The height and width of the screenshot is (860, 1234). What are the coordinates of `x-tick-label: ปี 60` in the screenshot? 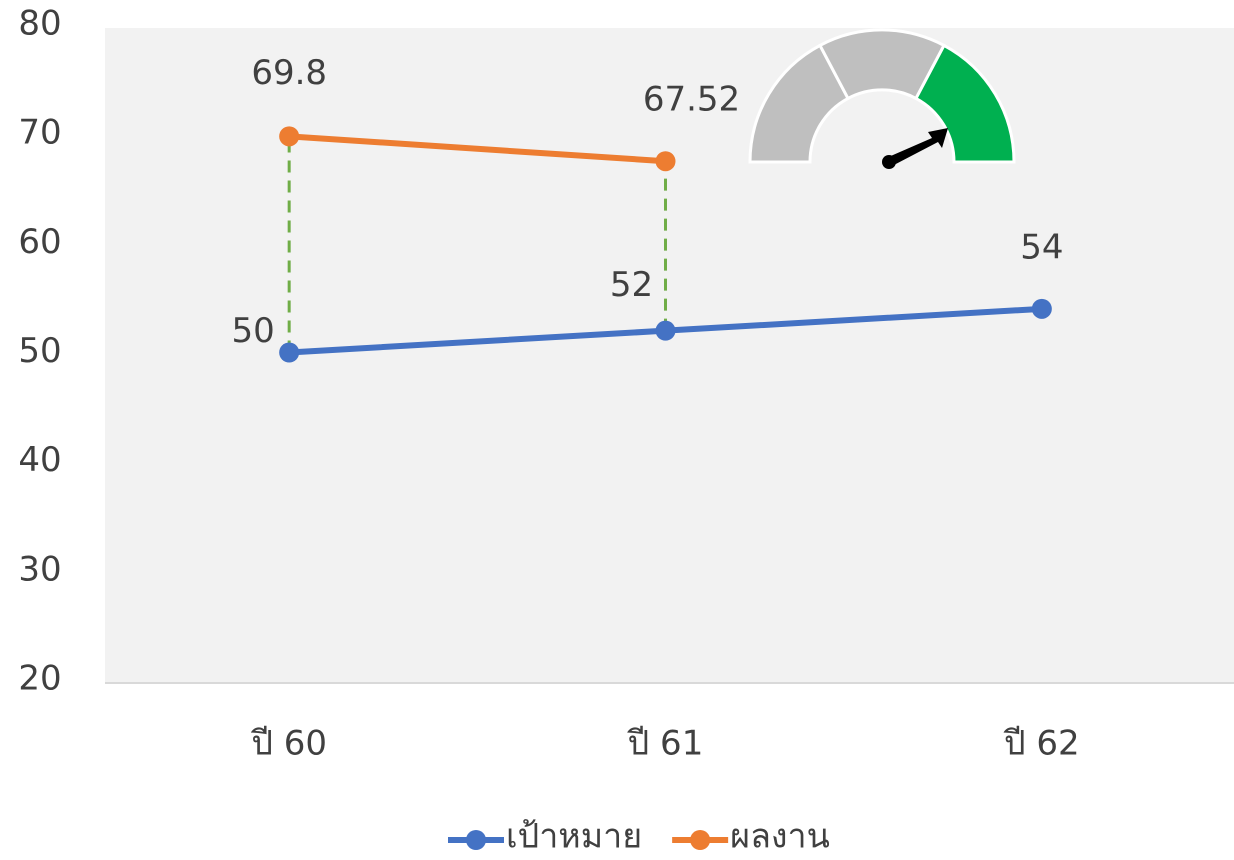 It's located at (289, 744).